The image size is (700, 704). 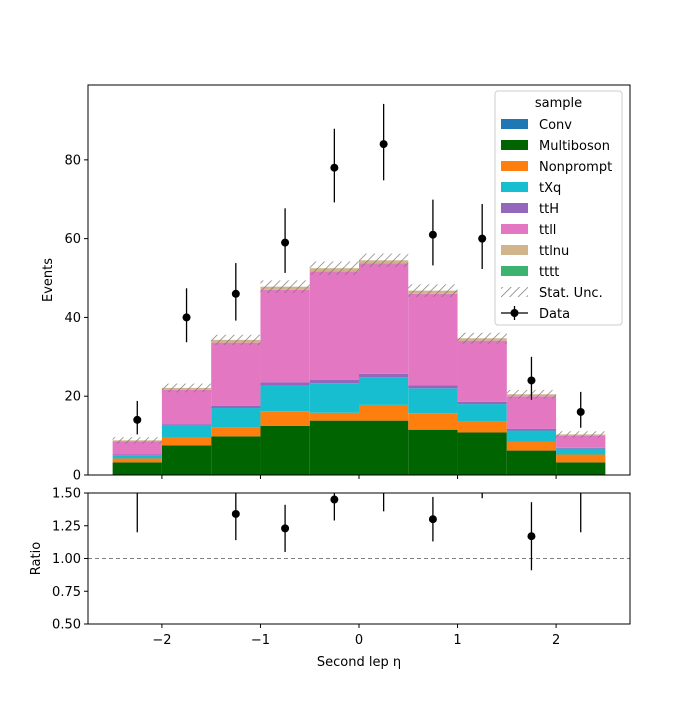 I want to click on legend-swatch-ttll, so click(x=514, y=229).